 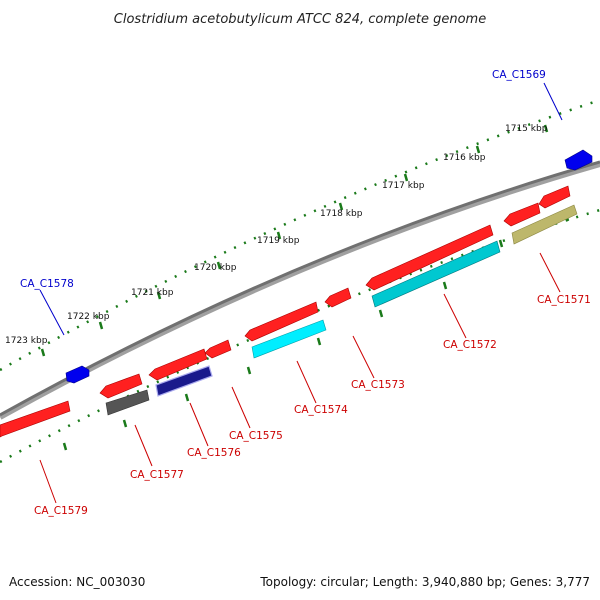 I want to click on kbp-label-1723: 1723 kbp, so click(x=26, y=341).